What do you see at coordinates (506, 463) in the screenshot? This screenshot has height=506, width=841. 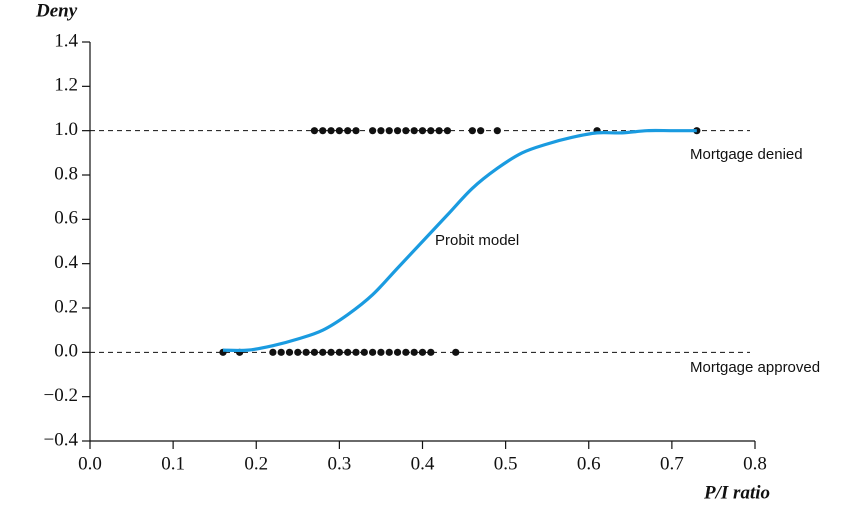 I see `x-tick-label: 0.5` at bounding box center [506, 463].